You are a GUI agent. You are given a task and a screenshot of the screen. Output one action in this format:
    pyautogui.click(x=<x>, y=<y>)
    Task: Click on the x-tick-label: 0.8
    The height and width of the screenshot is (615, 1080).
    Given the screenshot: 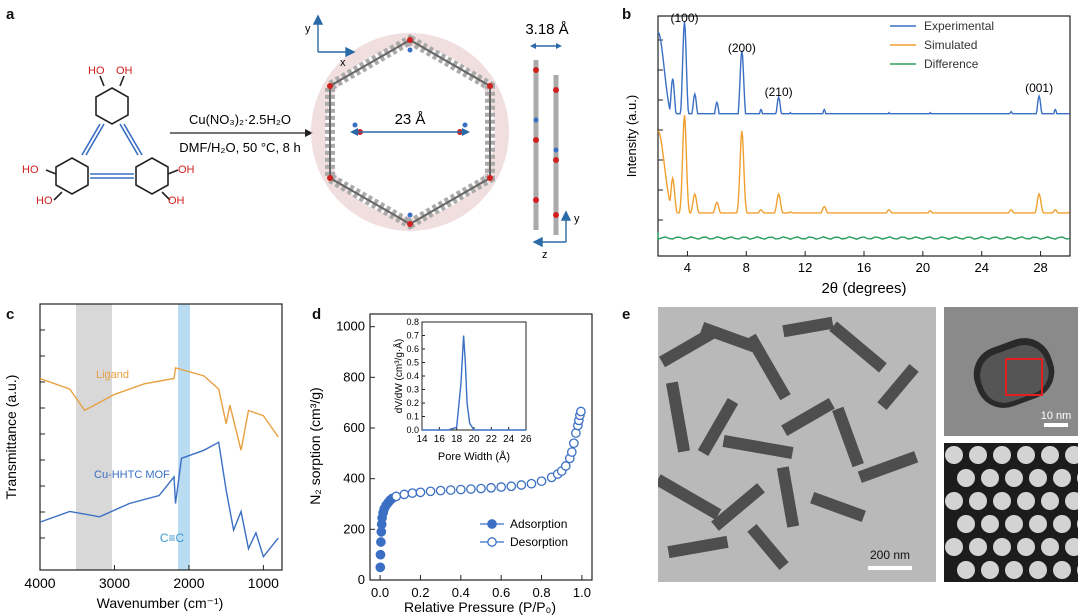 What is the action you would take?
    pyautogui.click(x=542, y=592)
    